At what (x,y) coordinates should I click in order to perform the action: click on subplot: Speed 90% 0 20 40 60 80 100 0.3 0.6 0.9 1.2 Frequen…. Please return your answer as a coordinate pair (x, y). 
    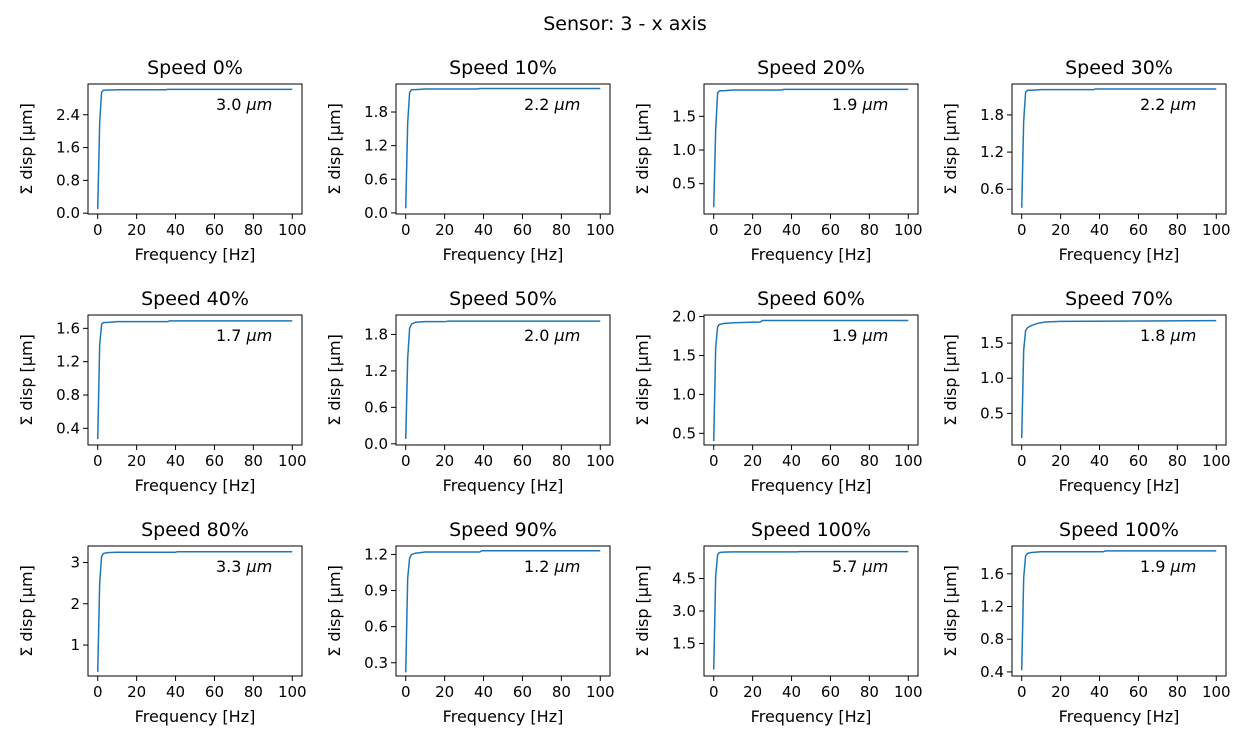
    Looking at the image, I should click on (470, 622).